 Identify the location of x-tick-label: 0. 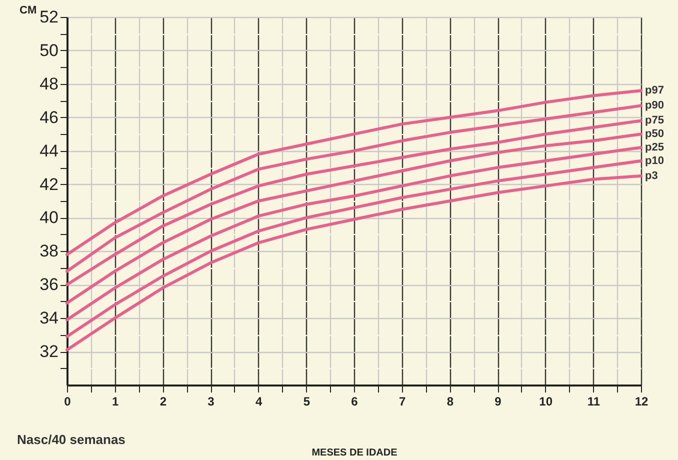
(68, 401).